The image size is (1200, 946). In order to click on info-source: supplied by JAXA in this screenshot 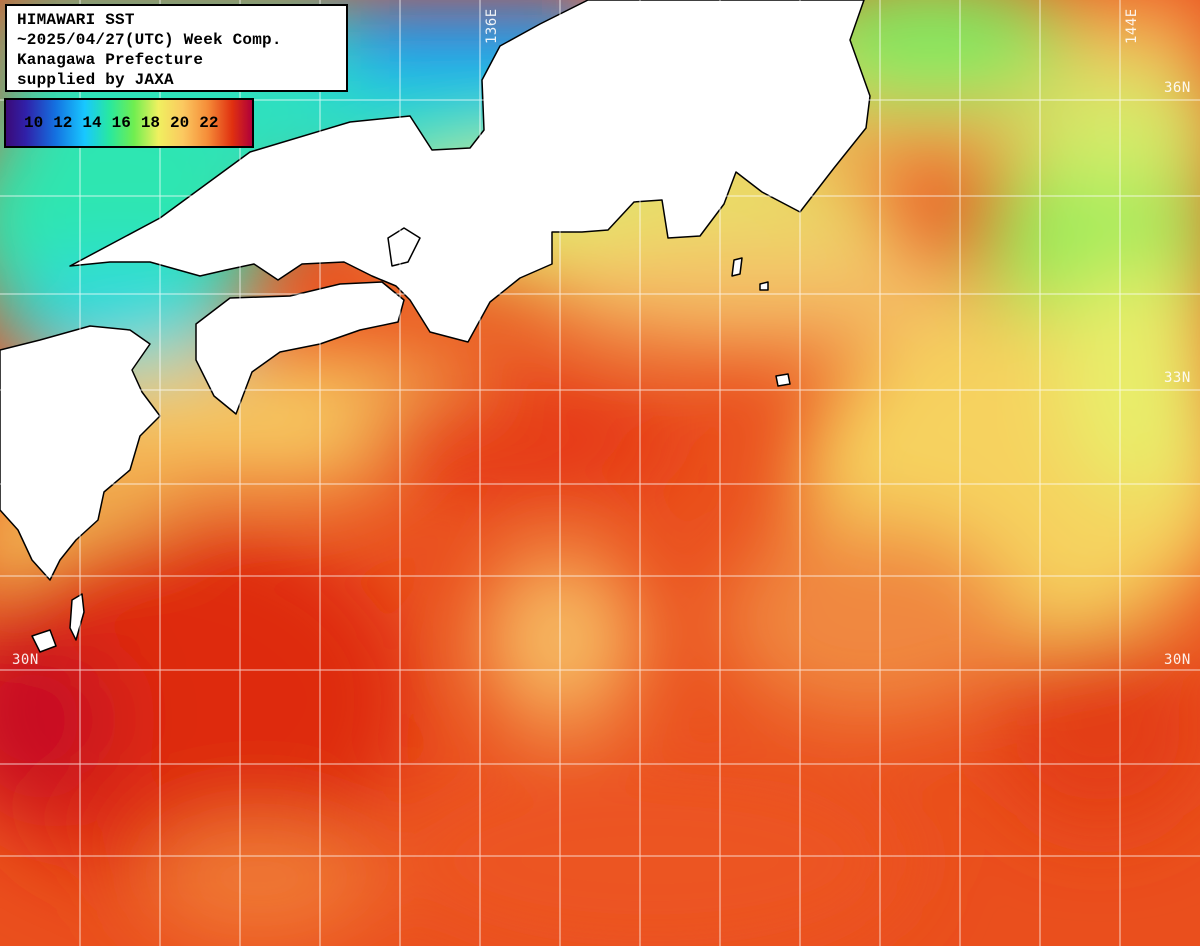, I will do `click(95, 80)`.